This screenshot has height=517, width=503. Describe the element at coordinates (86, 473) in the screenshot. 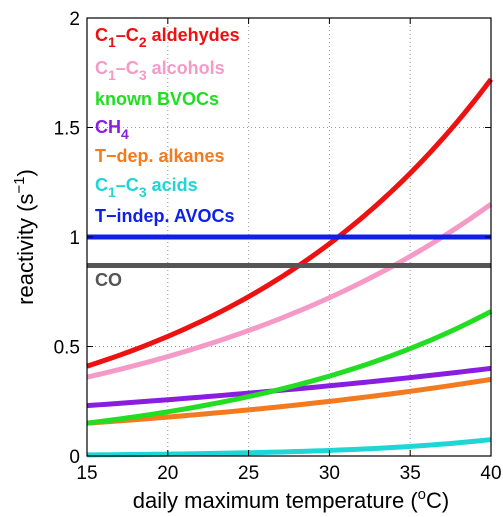

I see `x-tick-label: 15` at that location.